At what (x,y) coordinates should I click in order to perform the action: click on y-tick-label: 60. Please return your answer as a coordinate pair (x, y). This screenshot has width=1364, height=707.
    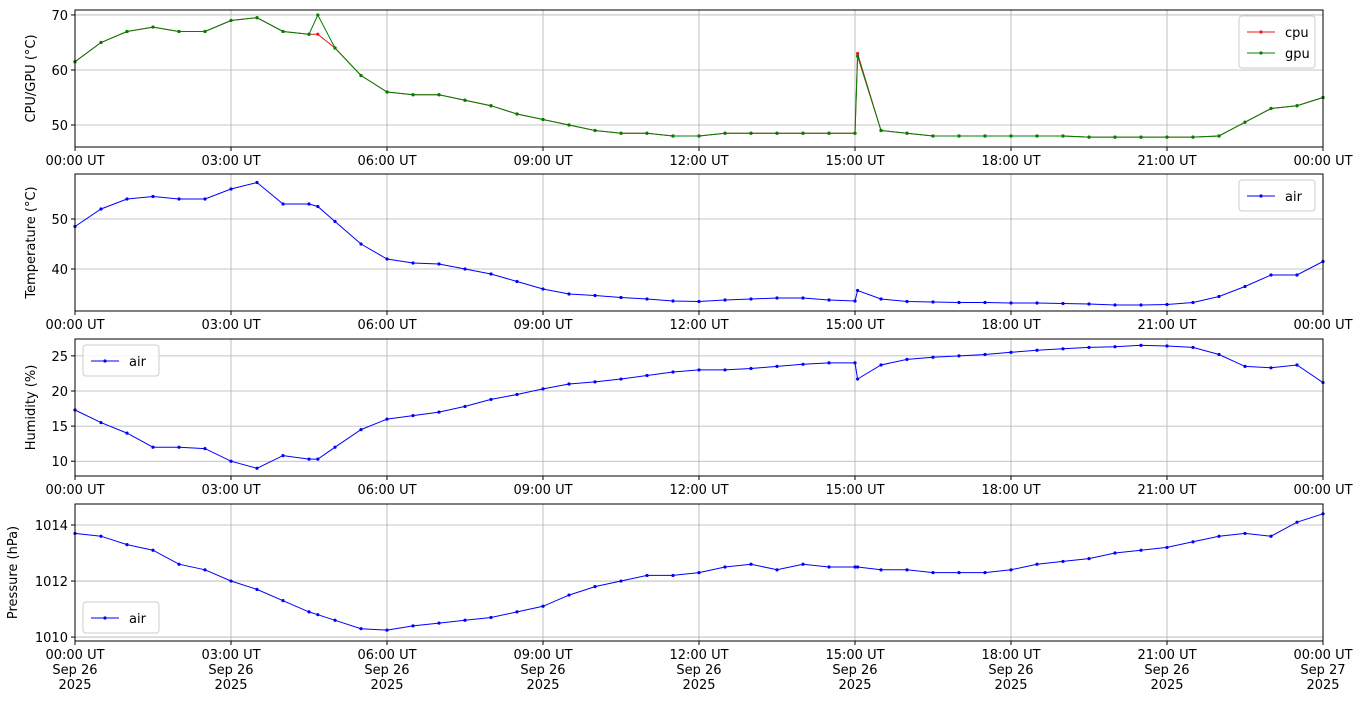
    Looking at the image, I should click on (59, 71).